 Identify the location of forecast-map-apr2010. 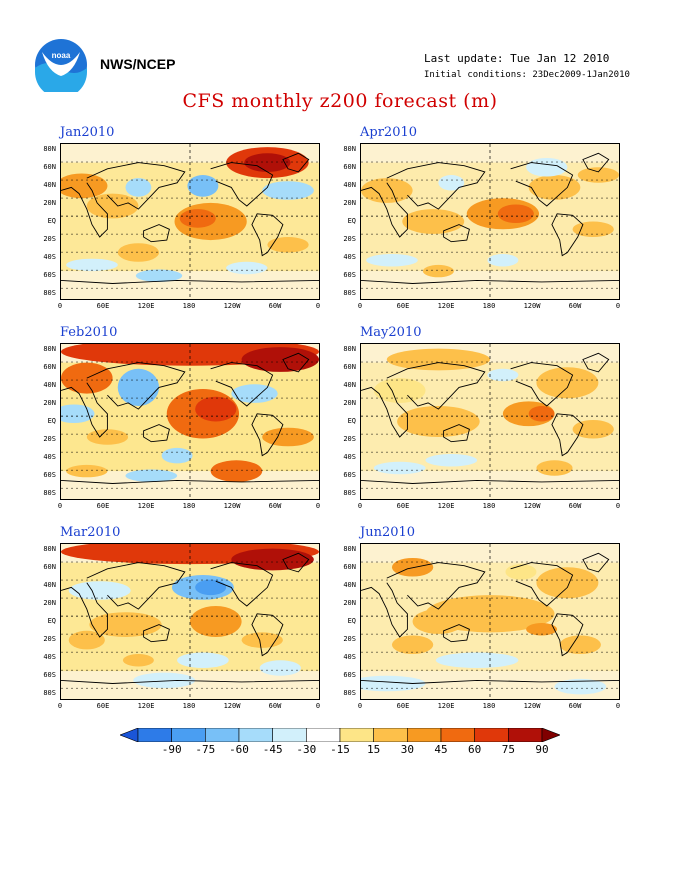
(490, 221).